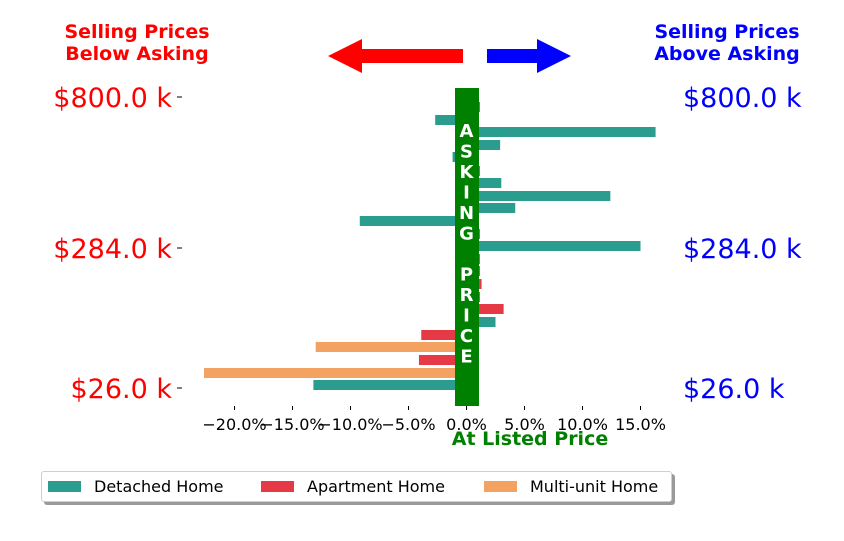 The width and height of the screenshot is (844, 541). Describe the element at coordinates (350, 424) in the screenshot. I see `x-tick-label: −10.0%` at that location.